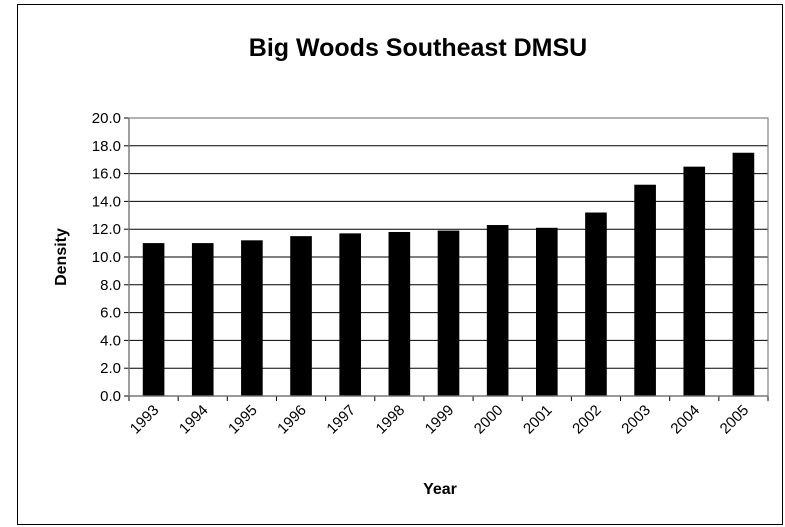 The image size is (785, 527). Describe the element at coordinates (350, 314) in the screenshot. I see `bar-1997` at that location.